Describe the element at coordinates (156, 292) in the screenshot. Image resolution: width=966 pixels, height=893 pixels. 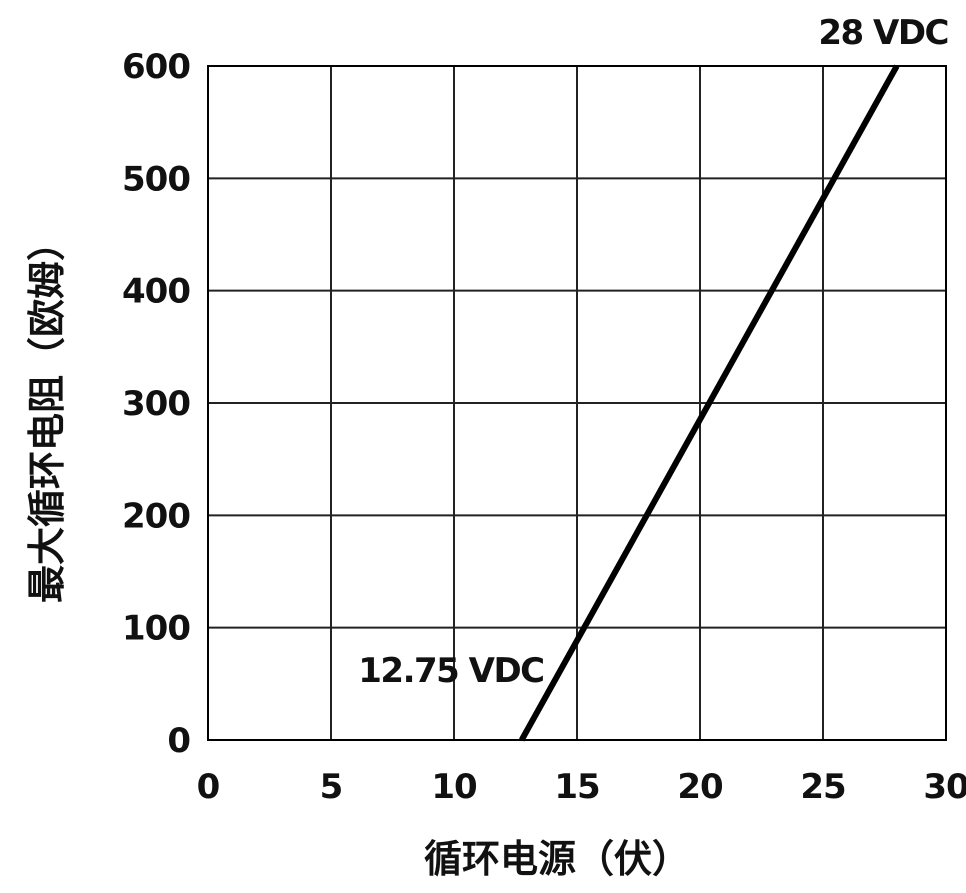
I see `y-tick-label: 400` at that location.